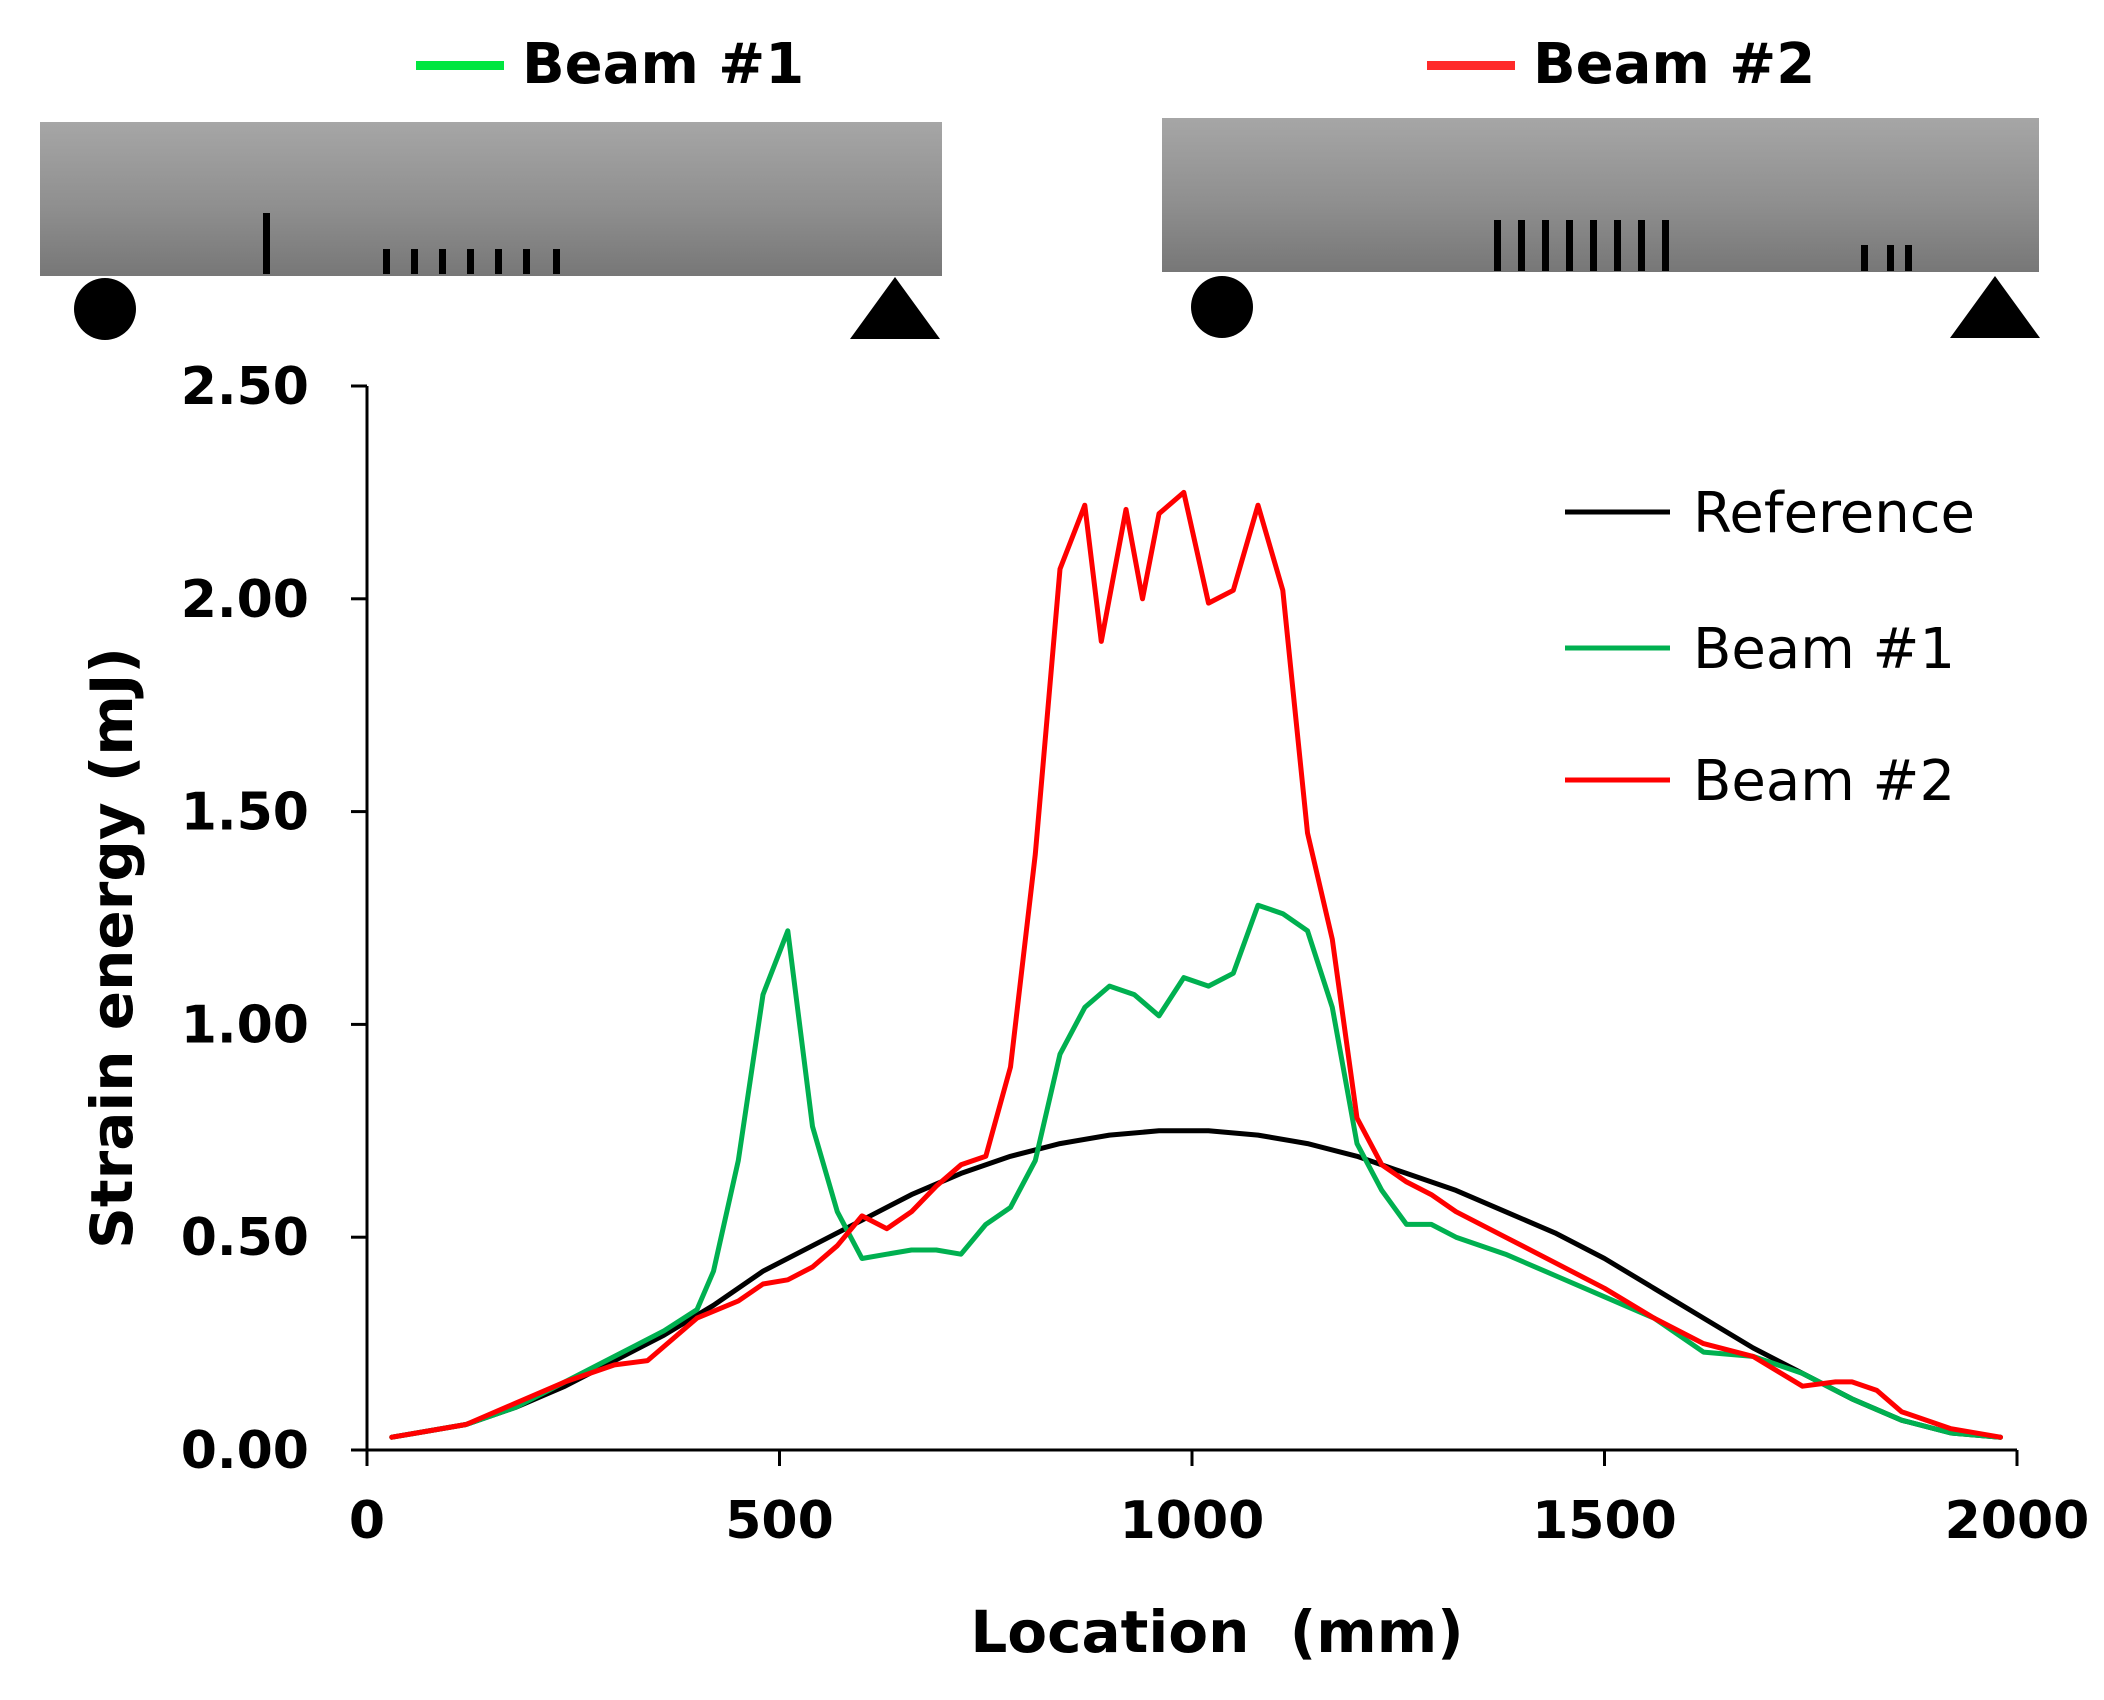 The width and height of the screenshot is (2104, 1700). Describe the element at coordinates (460, 65) in the screenshot. I see `beam1-legend-swatch` at that location.